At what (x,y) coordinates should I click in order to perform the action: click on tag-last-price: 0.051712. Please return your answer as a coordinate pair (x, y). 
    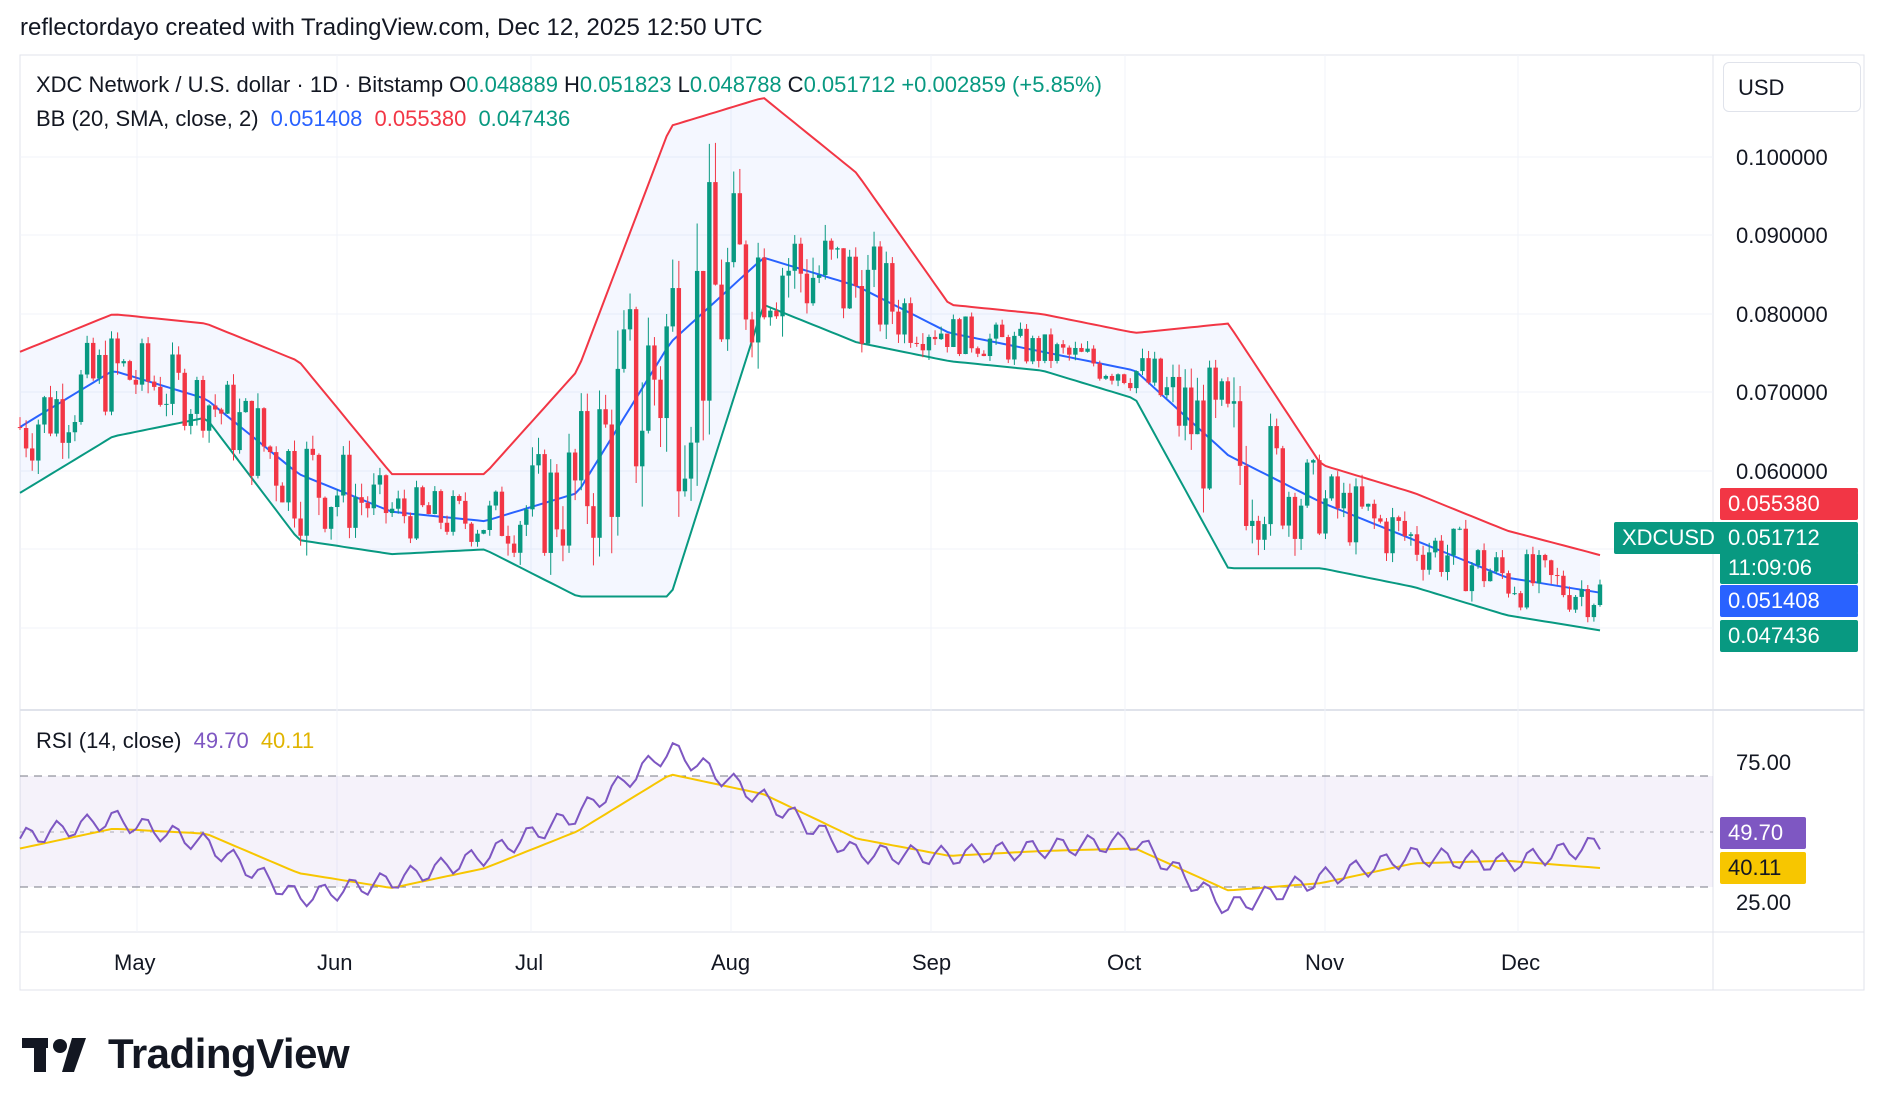
    Looking at the image, I should click on (1789, 538).